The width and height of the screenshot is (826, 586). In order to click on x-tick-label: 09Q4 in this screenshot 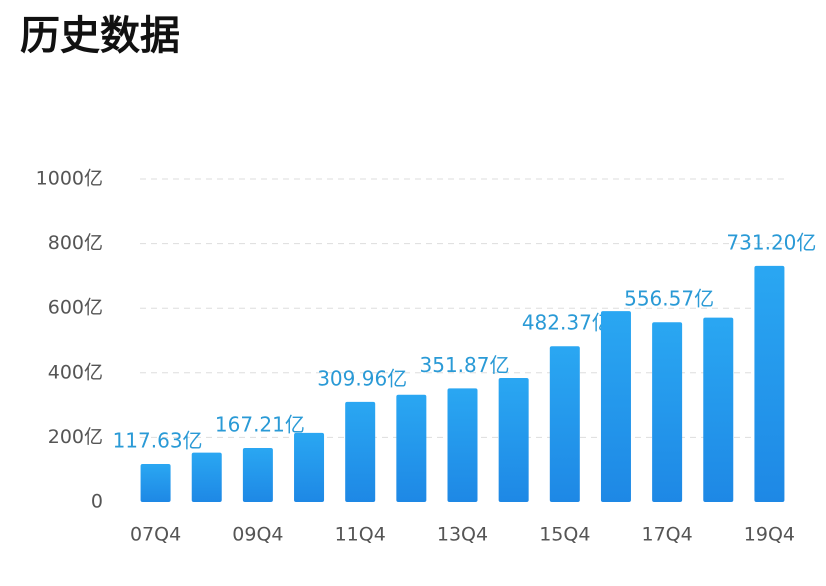, I will do `click(257, 535)`.